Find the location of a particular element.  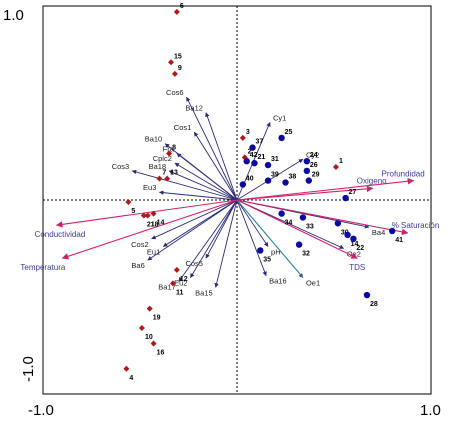

site-label: 29 is located at coordinates (316, 175).